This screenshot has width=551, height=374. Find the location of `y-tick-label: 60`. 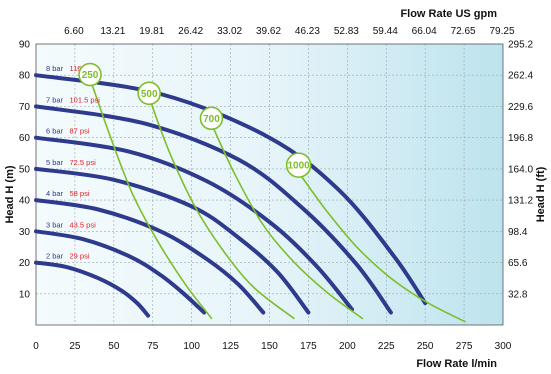

y-tick-label: 60 is located at coordinates (25, 138).